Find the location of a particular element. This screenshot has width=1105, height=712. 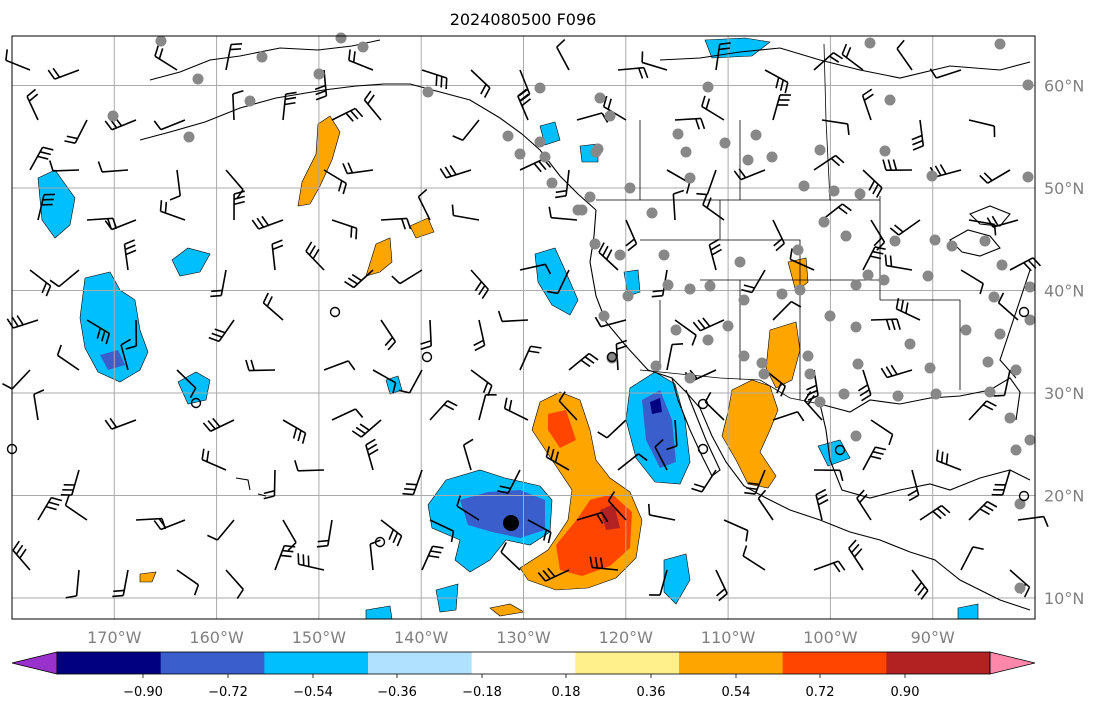

lat-tick-label: 50°N is located at coordinates (1064, 188).